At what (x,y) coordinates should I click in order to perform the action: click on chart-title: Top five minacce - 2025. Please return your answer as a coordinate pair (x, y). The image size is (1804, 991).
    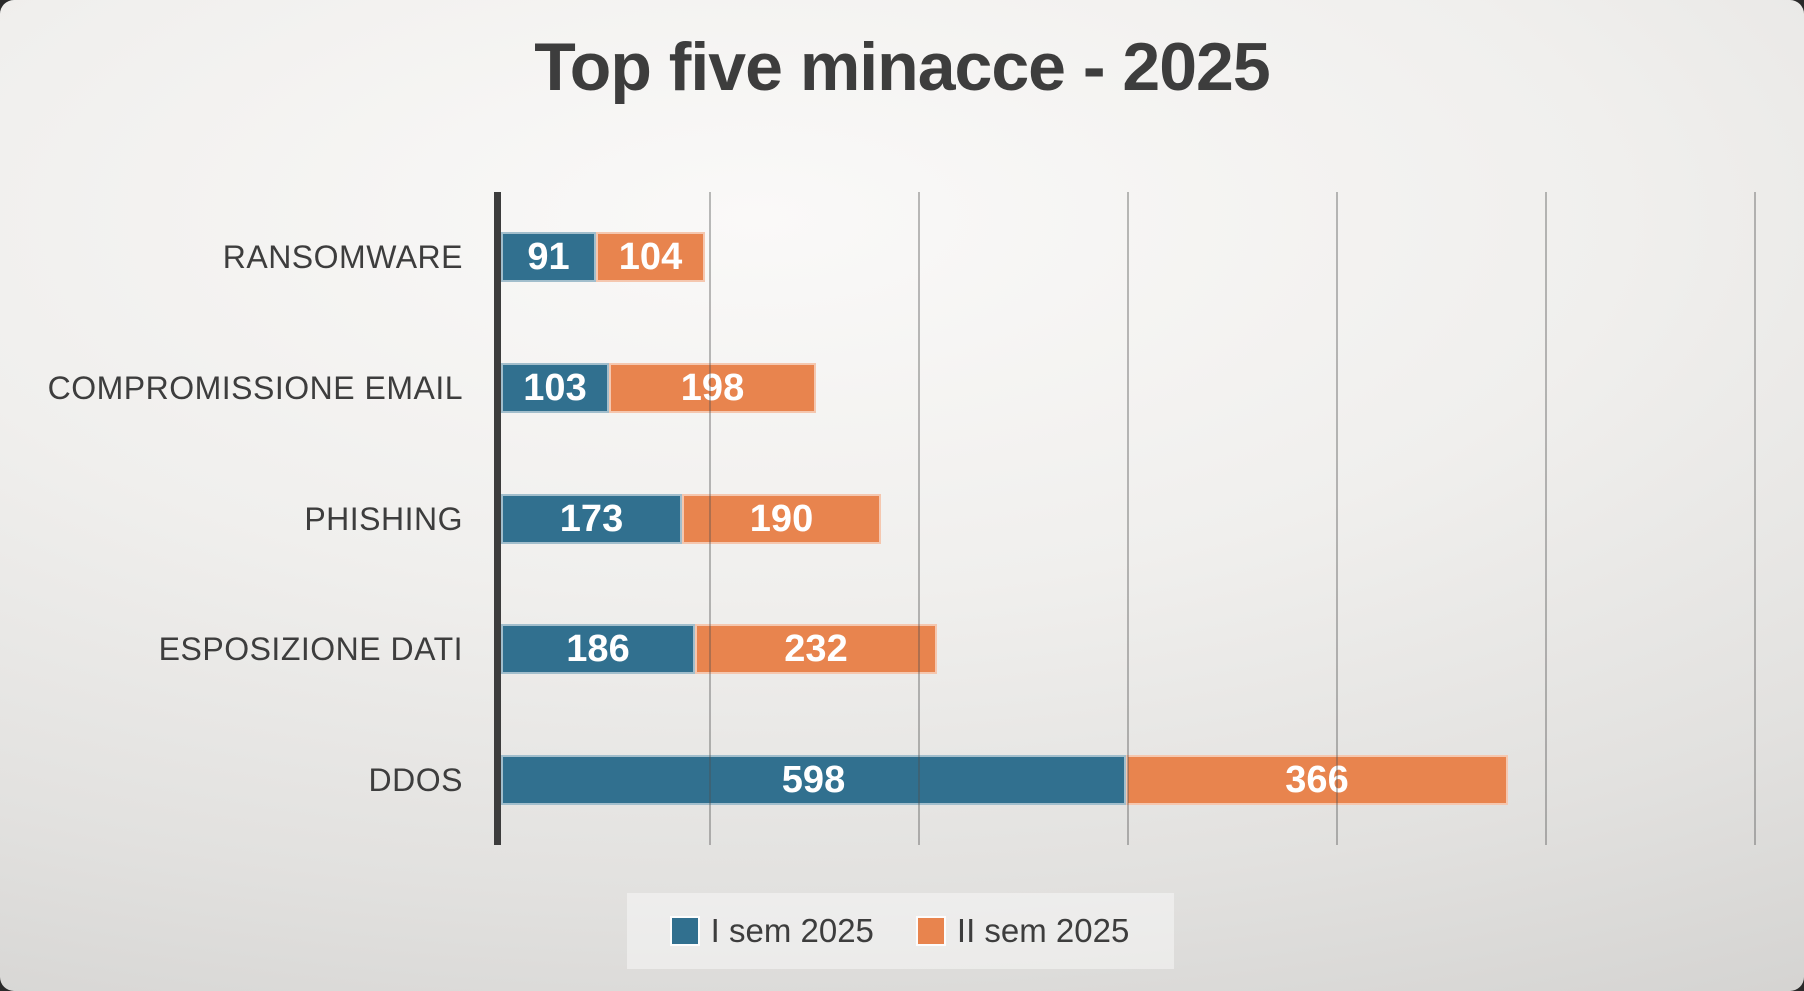
    Looking at the image, I should click on (902, 67).